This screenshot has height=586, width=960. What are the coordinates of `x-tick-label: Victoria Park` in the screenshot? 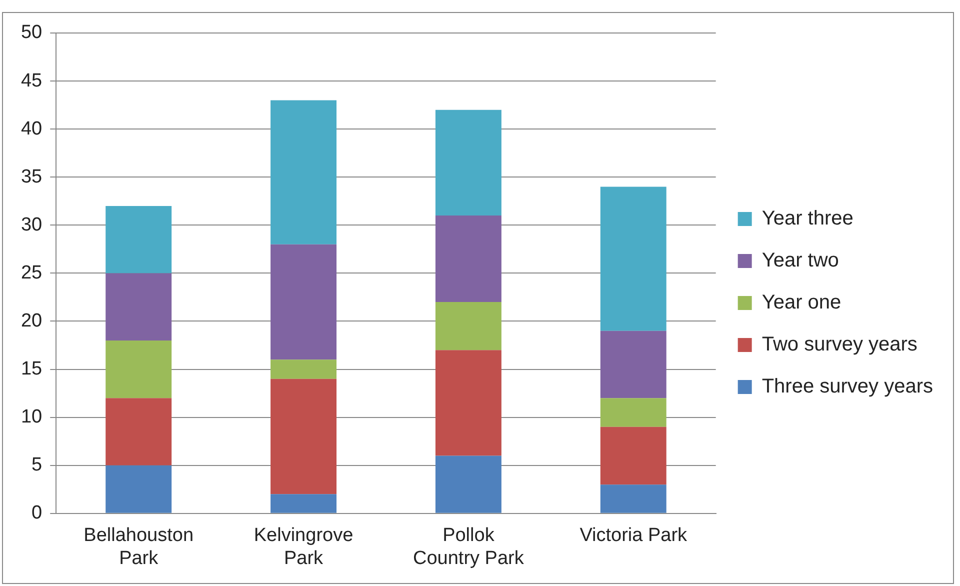 It's located at (634, 535).